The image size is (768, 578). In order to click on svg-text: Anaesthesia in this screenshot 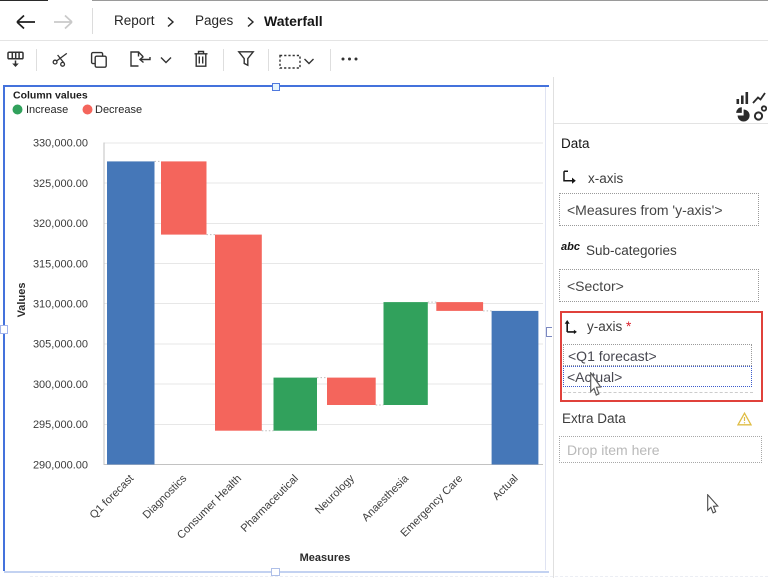, I will do `click(386, 498)`.